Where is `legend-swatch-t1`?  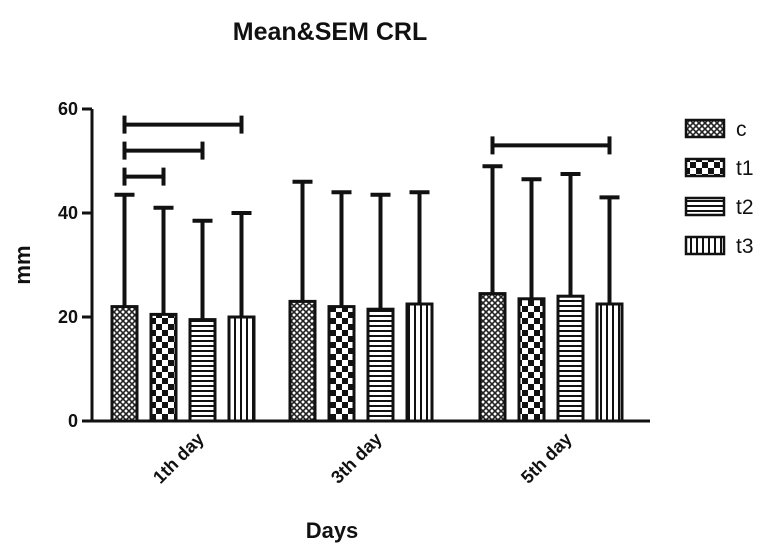
legend-swatch-t1 is located at coordinates (705, 167).